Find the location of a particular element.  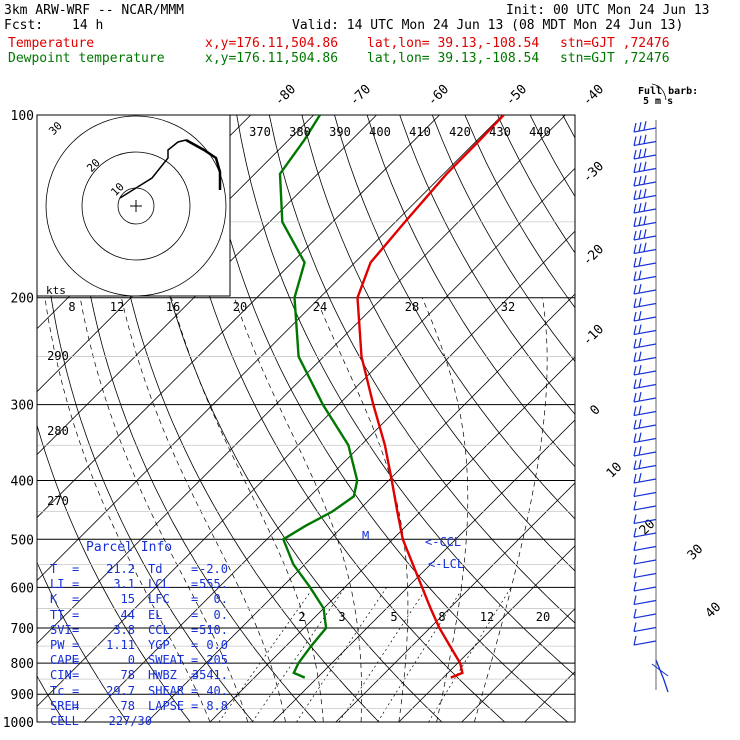

dewpoint-line is located at coordinates (318, 397).